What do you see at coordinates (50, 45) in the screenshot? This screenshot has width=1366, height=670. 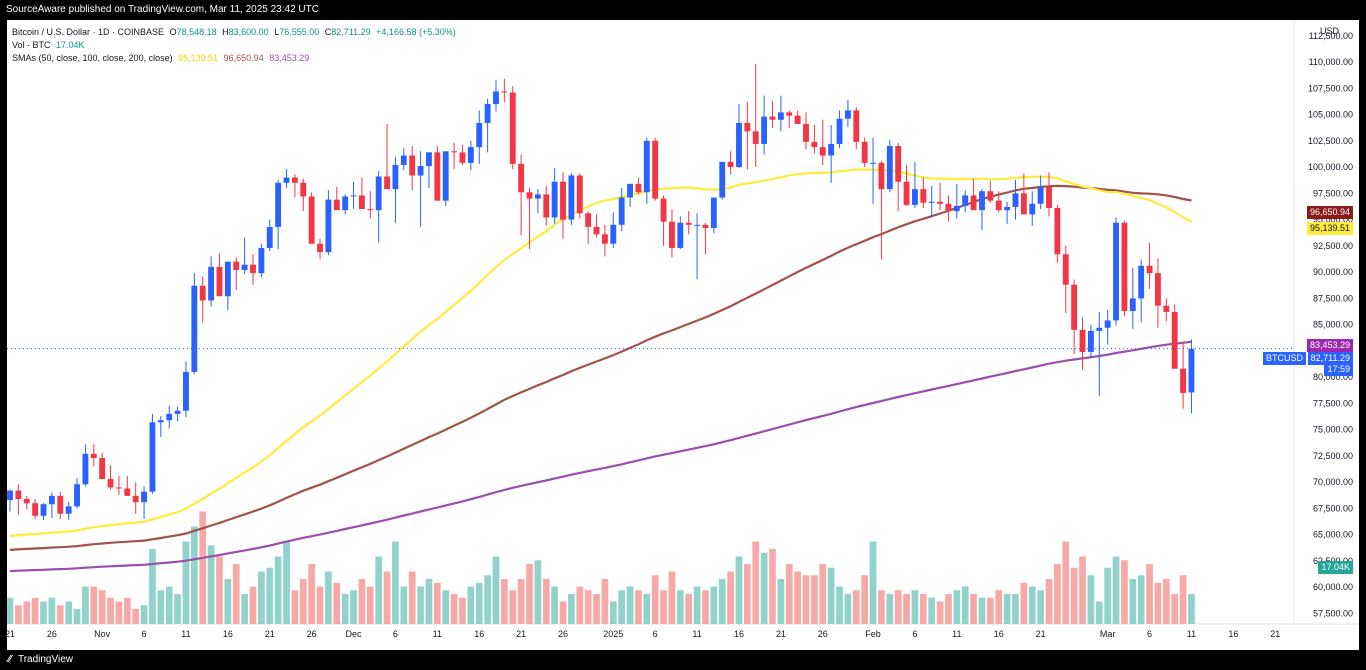 I see `volume-legend: Vol · BTC 17.04K` at bounding box center [50, 45].